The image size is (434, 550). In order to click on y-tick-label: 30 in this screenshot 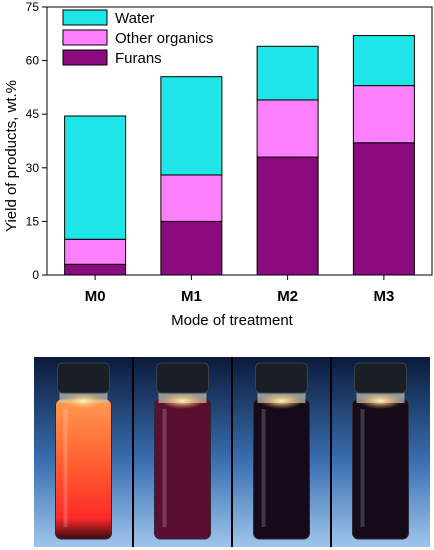, I will do `click(33, 168)`.